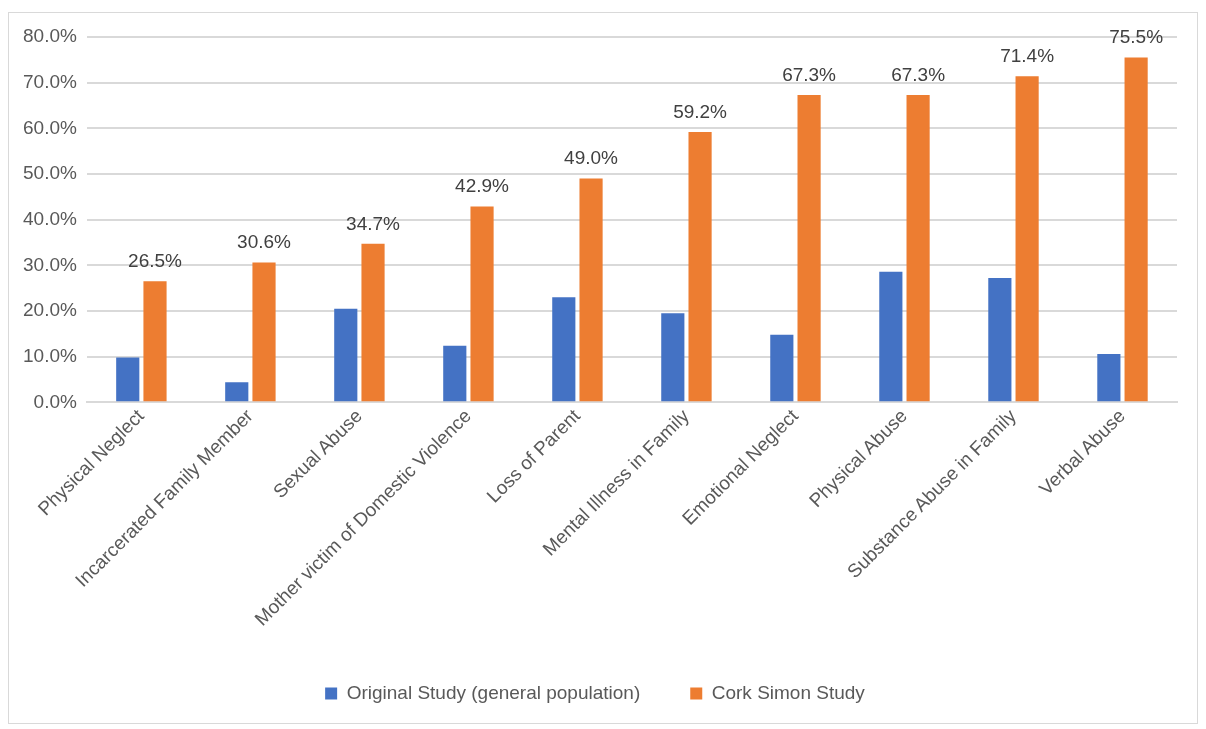 The height and width of the screenshot is (729, 1206). What do you see at coordinates (55, 401) in the screenshot?
I see `y-tick-label: 0.0%` at bounding box center [55, 401].